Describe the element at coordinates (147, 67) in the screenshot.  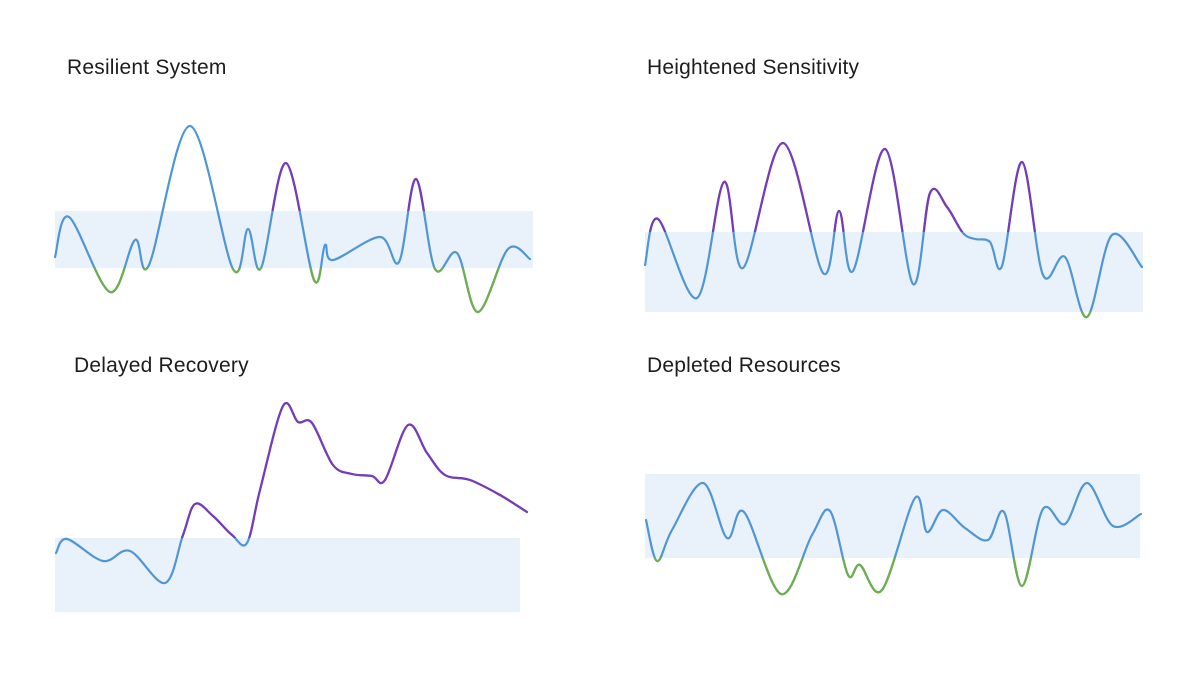
I see `panel-title-resilient-system: Resilient System` at that location.